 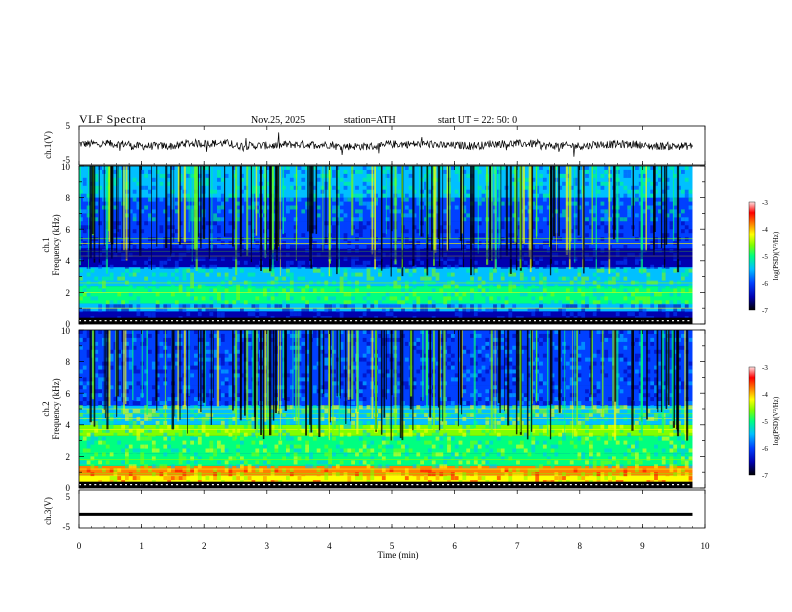 I want to click on ch1-cbar-tick-m6: -6, so click(x=765, y=284).